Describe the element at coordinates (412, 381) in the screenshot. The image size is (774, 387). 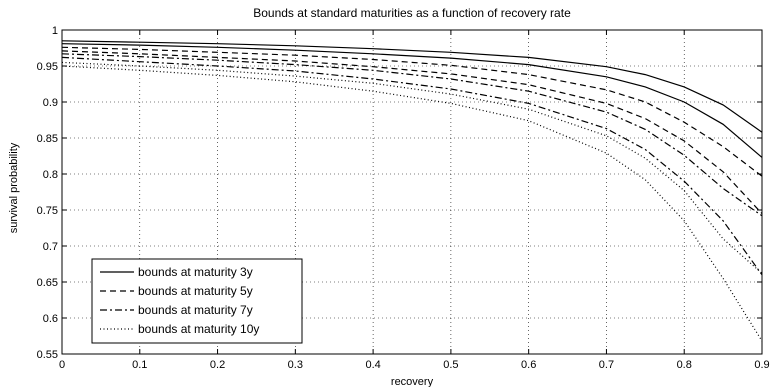
I see `x-axis-label: recovery` at that location.